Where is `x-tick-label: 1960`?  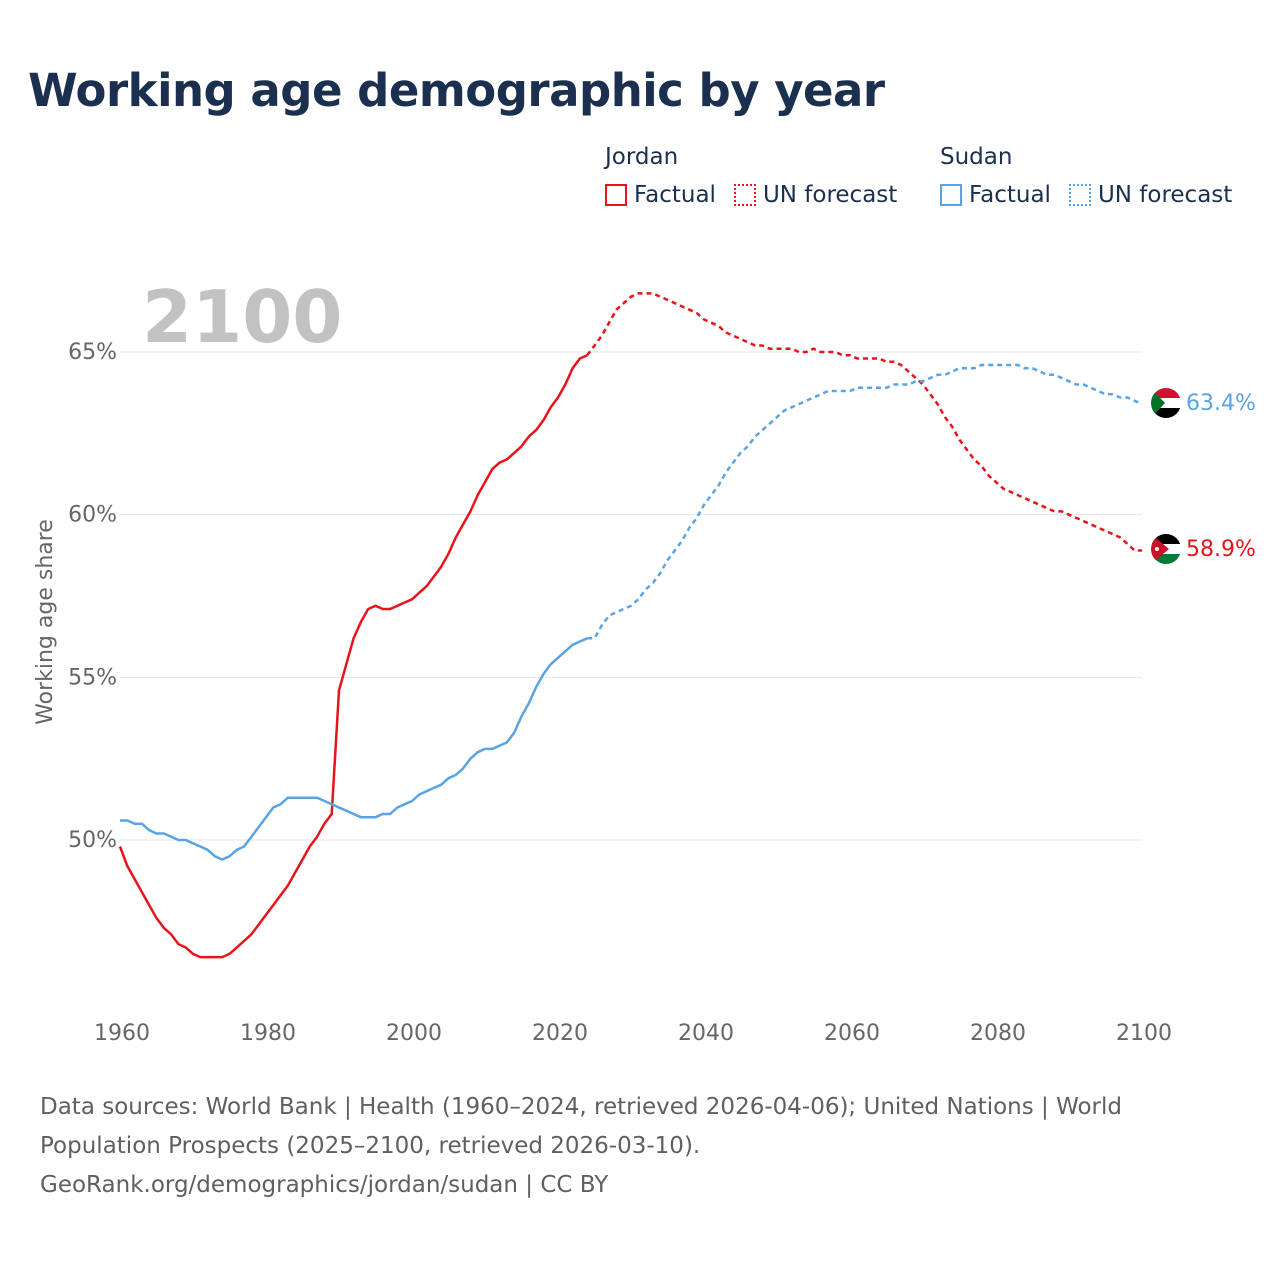
x-tick-label: 1960 is located at coordinates (122, 1033).